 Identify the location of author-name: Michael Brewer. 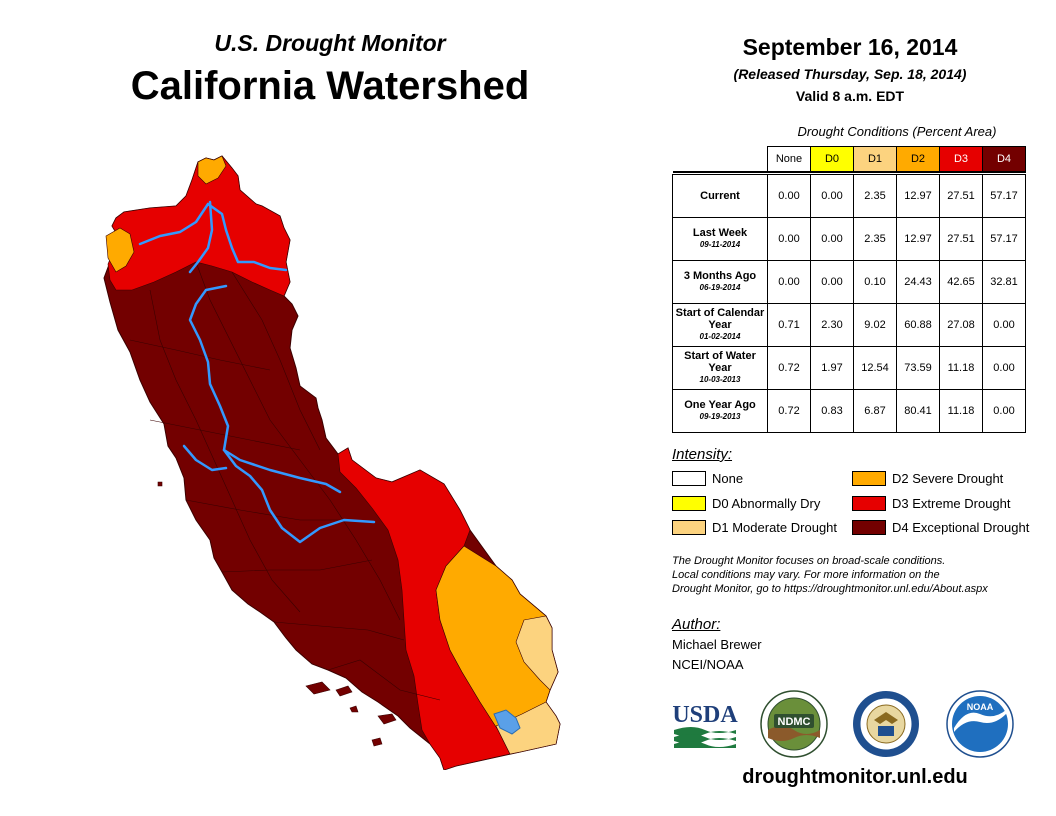
(717, 644).